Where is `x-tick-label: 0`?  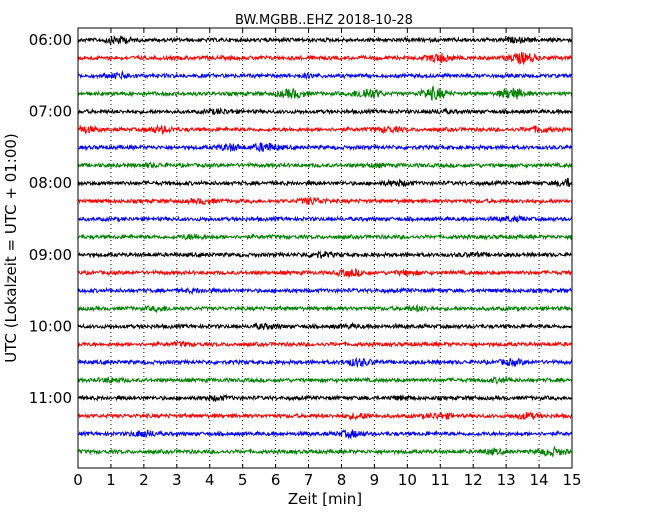 x-tick-label: 0 is located at coordinates (78, 480).